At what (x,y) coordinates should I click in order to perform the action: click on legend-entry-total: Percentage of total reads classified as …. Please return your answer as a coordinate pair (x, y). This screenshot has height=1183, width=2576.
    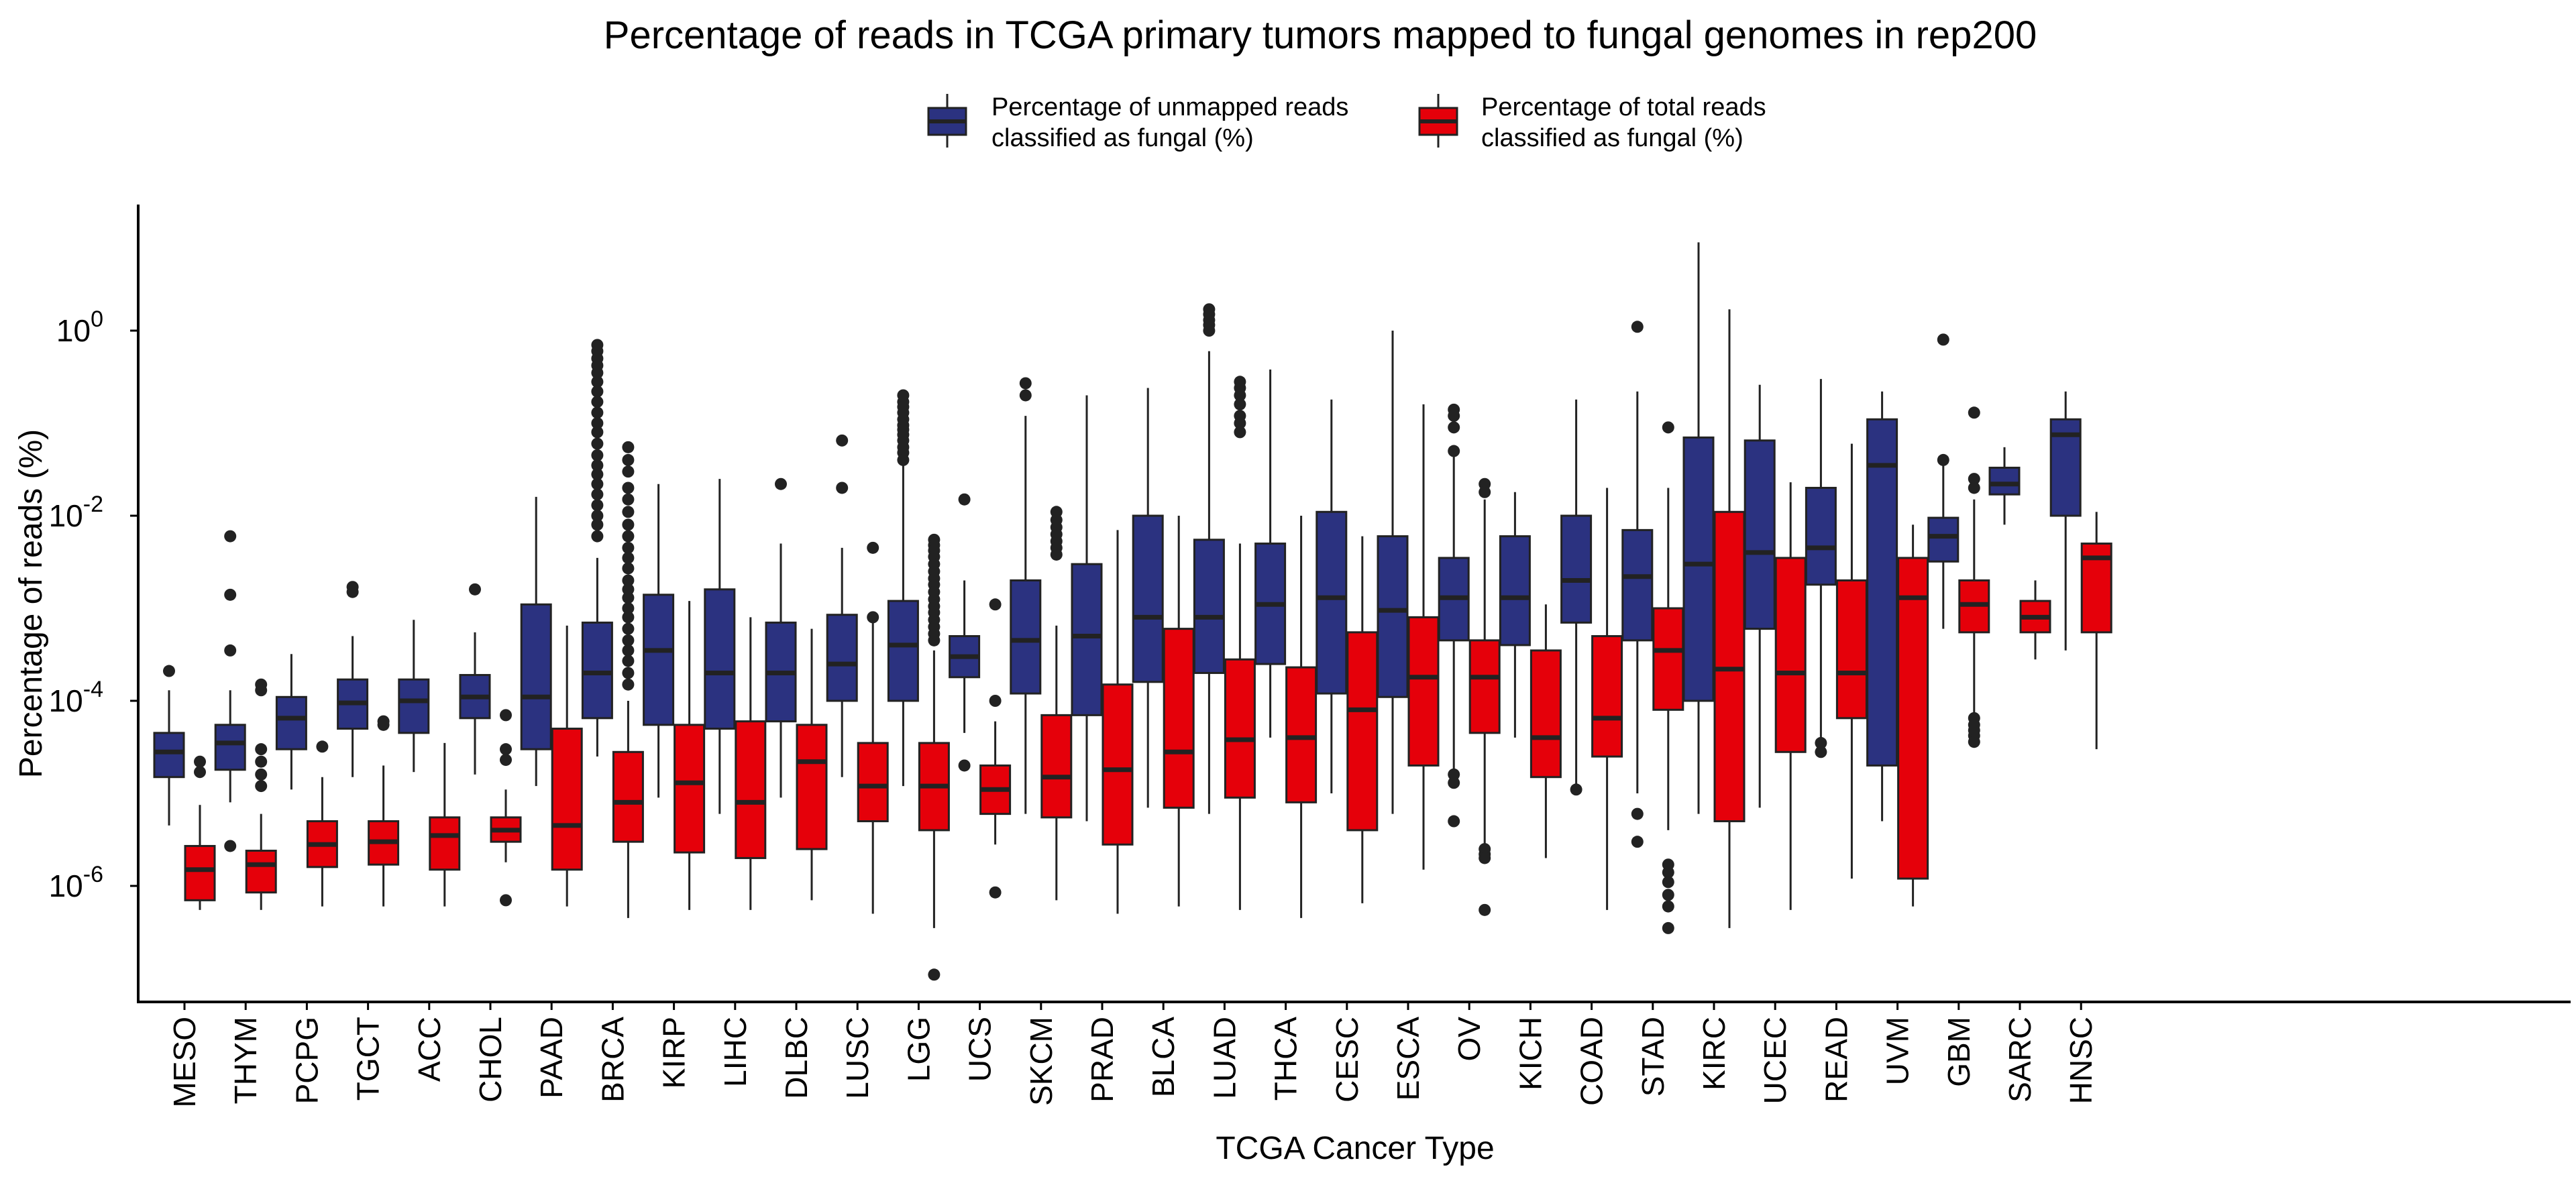
    Looking at the image, I should click on (1592, 122).